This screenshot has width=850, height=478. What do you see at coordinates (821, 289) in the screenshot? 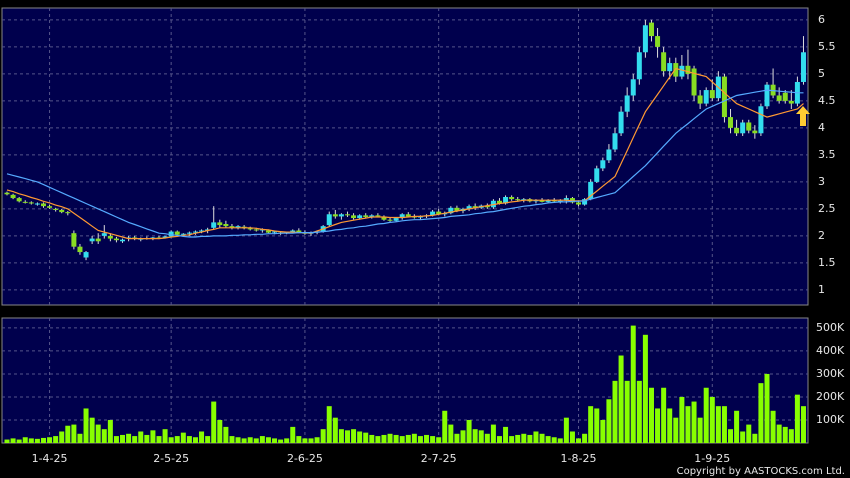
I see `y-tick-label: 1` at bounding box center [821, 289].